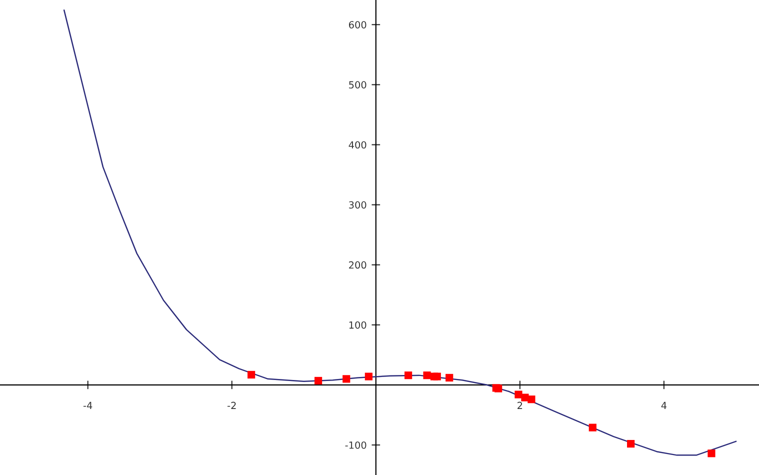 The image size is (759, 475). What do you see at coordinates (663, 405) in the screenshot?
I see `x-tick-label: 4` at bounding box center [663, 405].